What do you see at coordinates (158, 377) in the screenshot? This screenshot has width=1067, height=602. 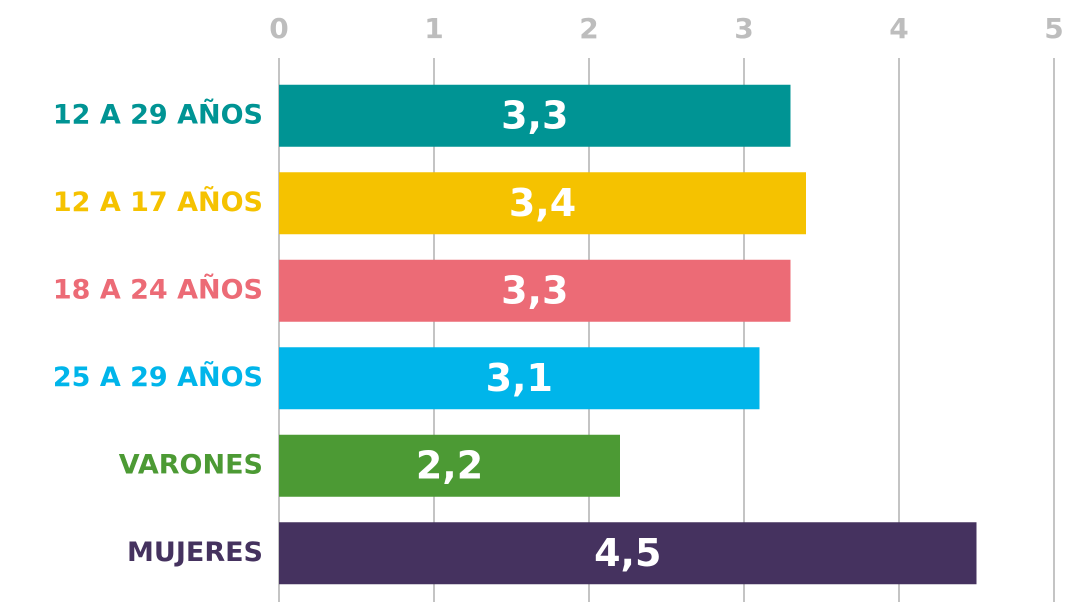 I see `category-label: 25 A 29 AÑOS` at bounding box center [158, 377].